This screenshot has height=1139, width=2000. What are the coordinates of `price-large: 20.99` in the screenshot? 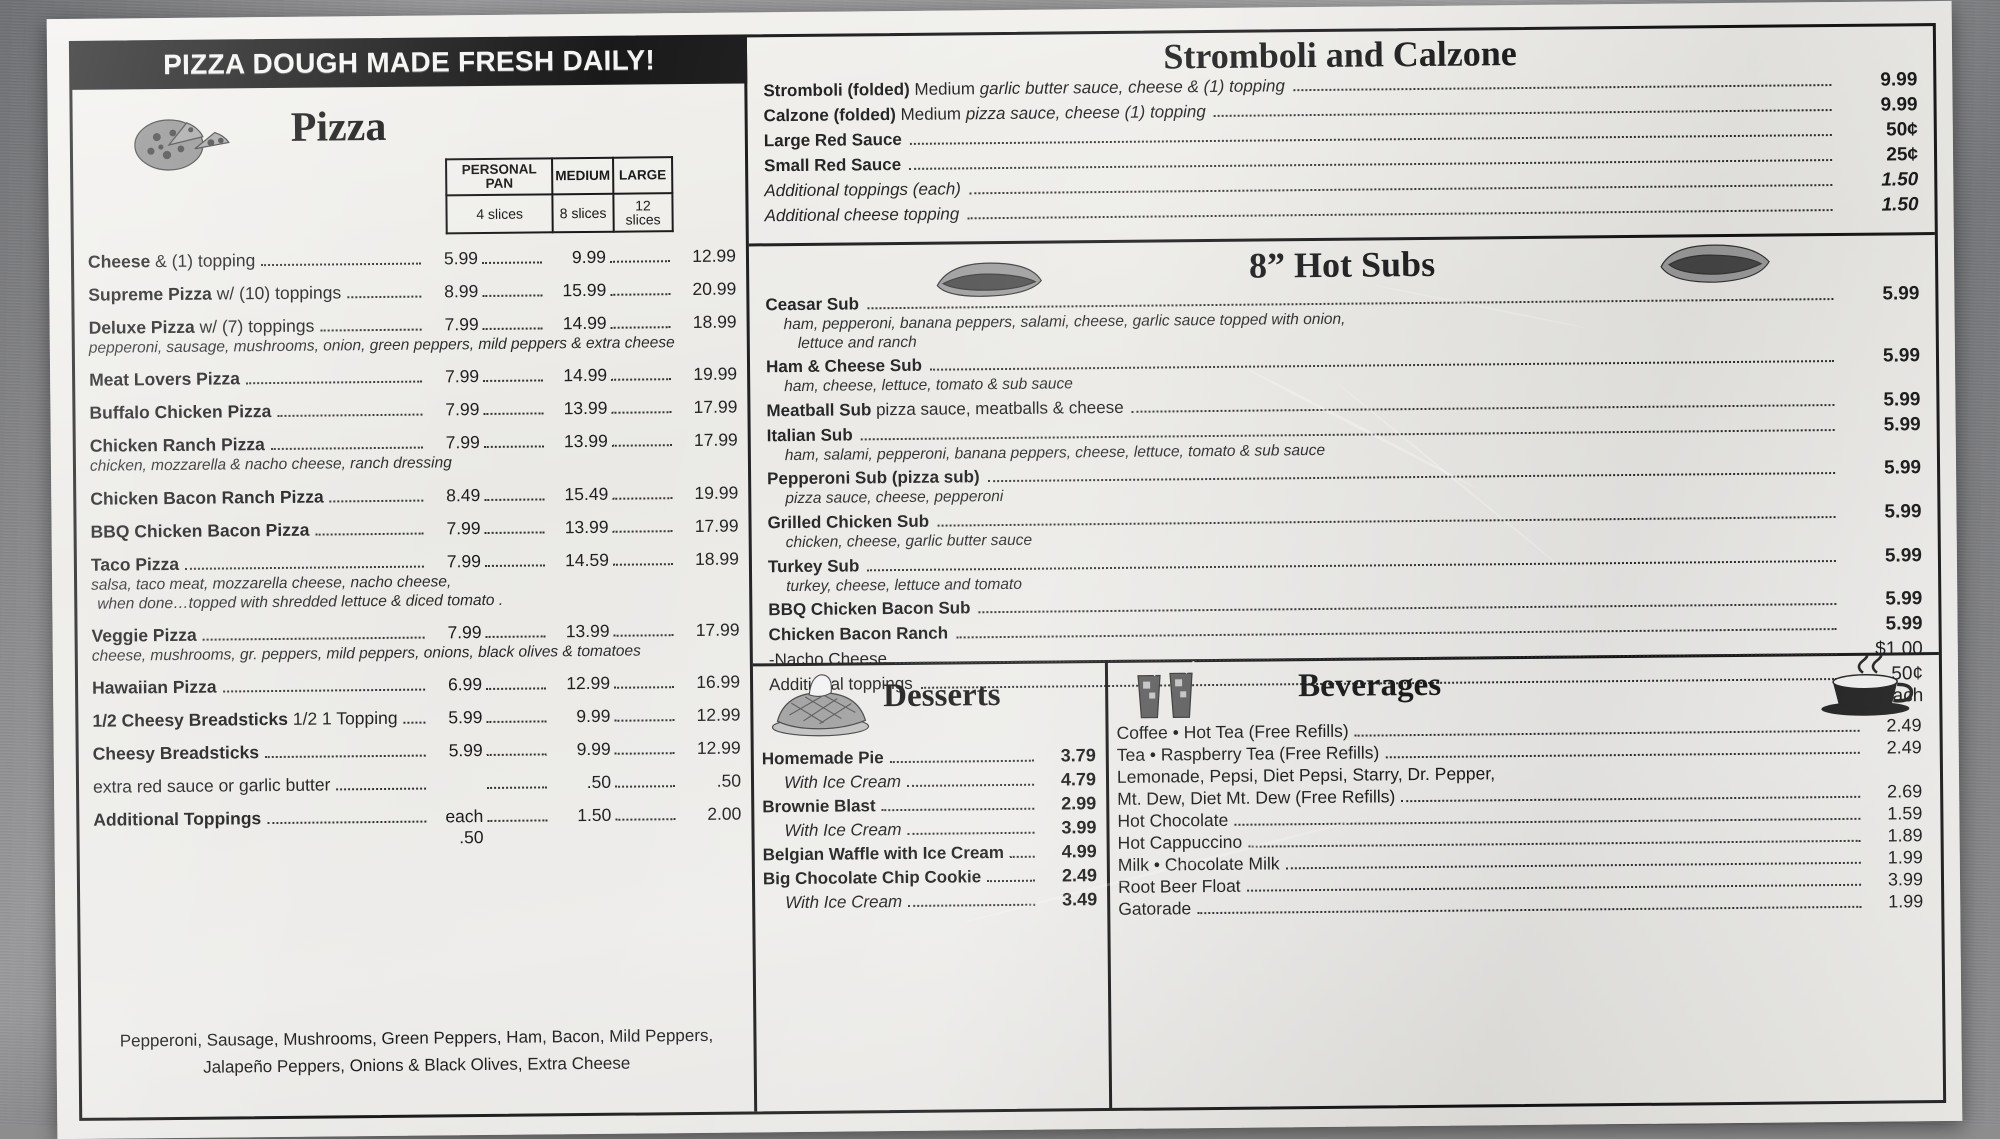 It's located at (705, 290).